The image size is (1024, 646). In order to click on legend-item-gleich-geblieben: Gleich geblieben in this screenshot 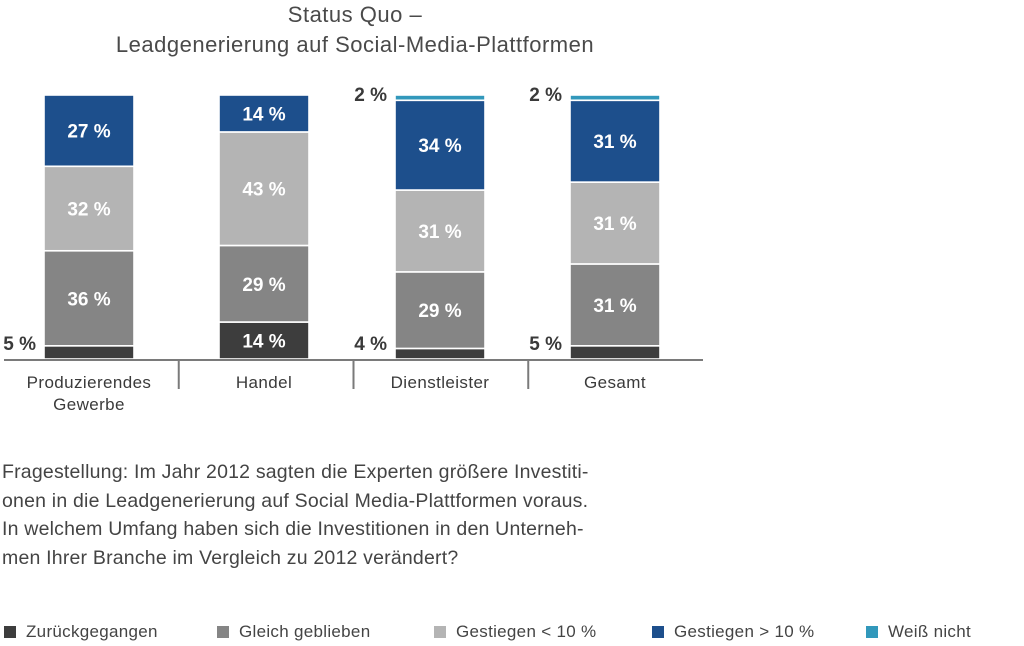, I will do `click(293, 632)`.